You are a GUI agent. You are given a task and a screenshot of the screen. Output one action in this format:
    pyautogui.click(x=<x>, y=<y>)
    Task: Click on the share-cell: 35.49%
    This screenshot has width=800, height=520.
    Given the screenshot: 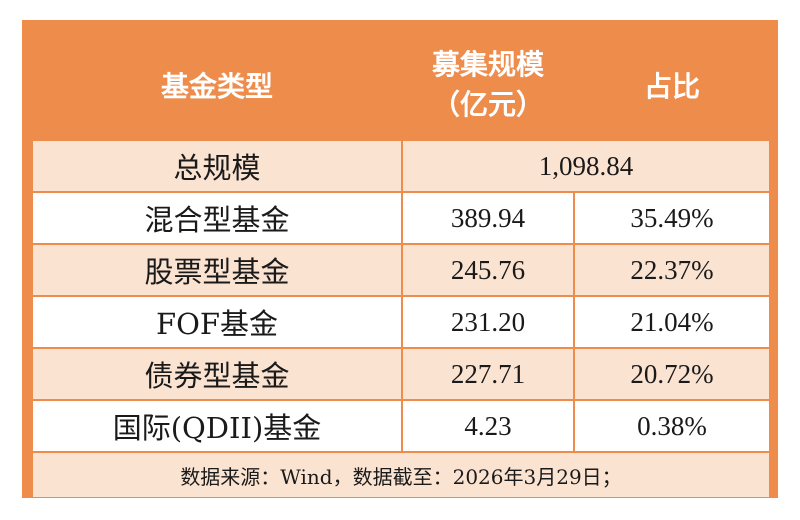 What is the action you would take?
    pyautogui.click(x=672, y=218)
    